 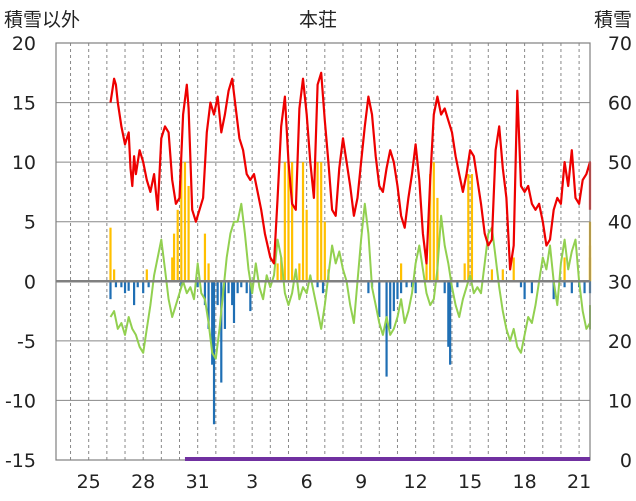 I want to click on right-tick-label: 20, so click(x=620, y=342).